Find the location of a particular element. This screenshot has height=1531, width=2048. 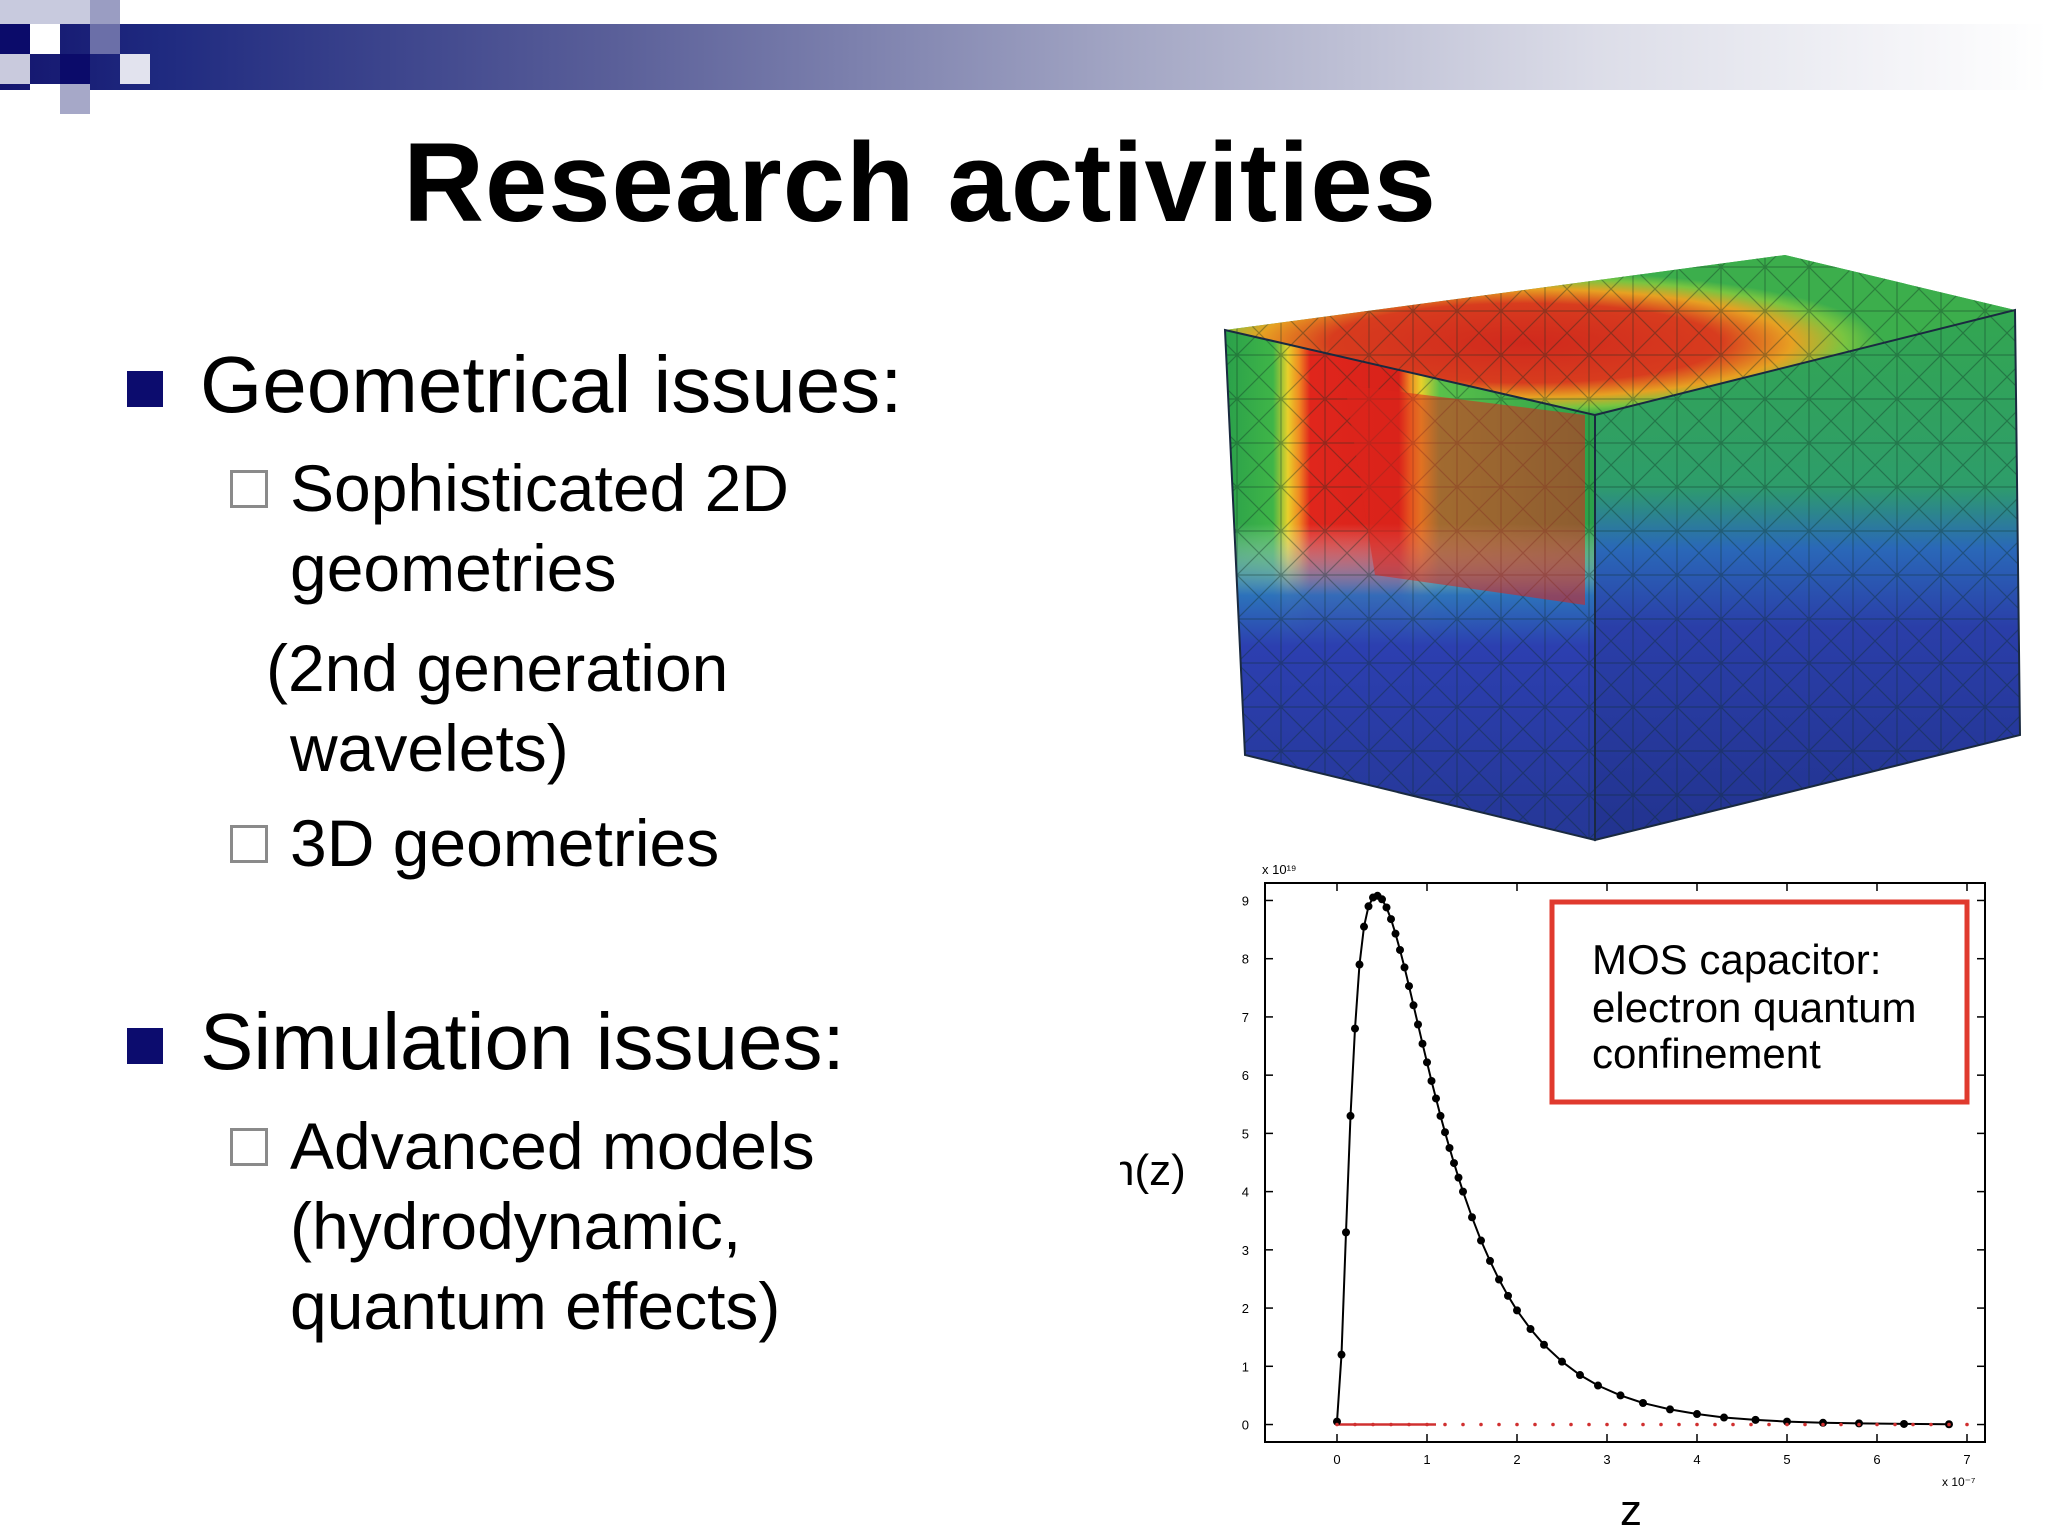

square-bullet-icon is located at coordinates (145, 1046).